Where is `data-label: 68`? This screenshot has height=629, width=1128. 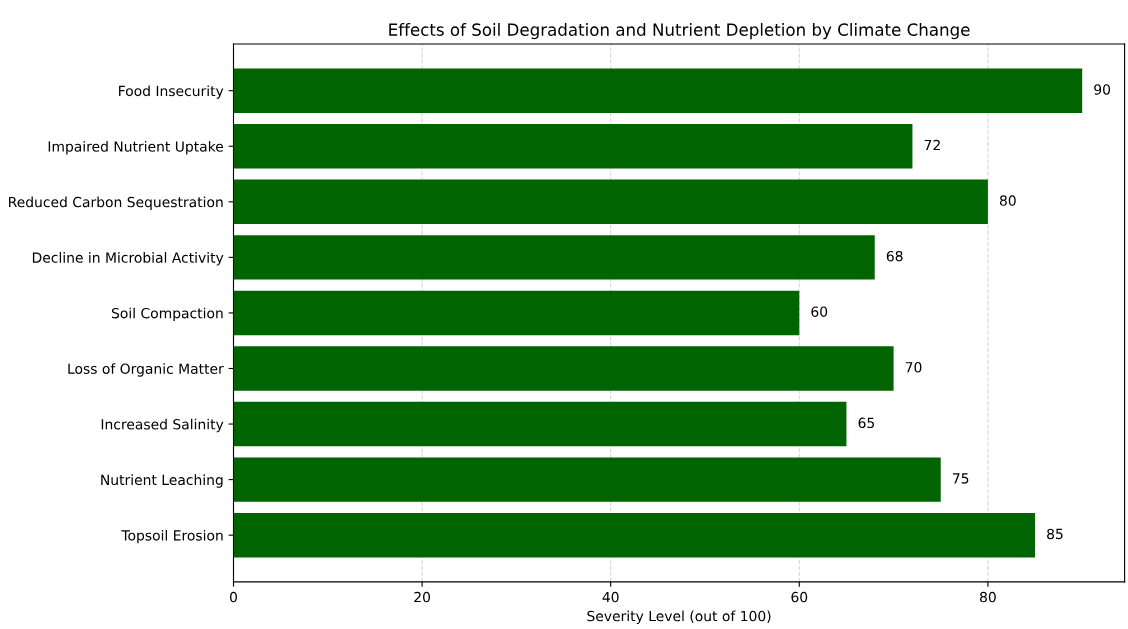
data-label: 68 is located at coordinates (894, 256).